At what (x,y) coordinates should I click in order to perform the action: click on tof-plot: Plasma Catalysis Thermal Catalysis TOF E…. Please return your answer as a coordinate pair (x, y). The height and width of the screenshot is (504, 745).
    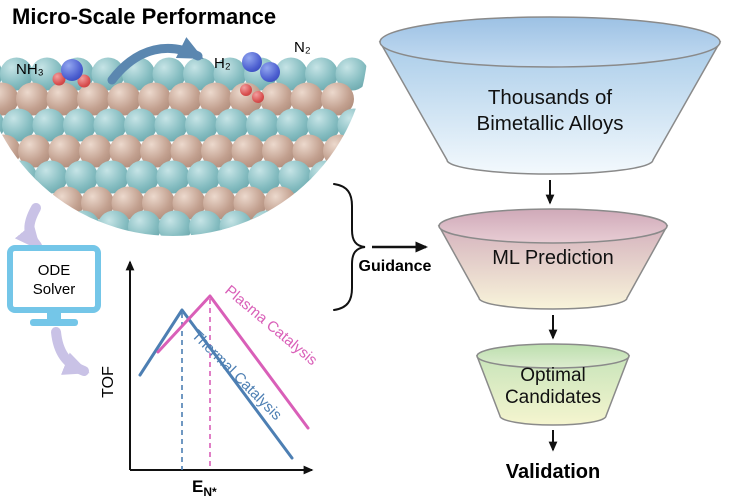
    Looking at the image, I should click on (210, 379).